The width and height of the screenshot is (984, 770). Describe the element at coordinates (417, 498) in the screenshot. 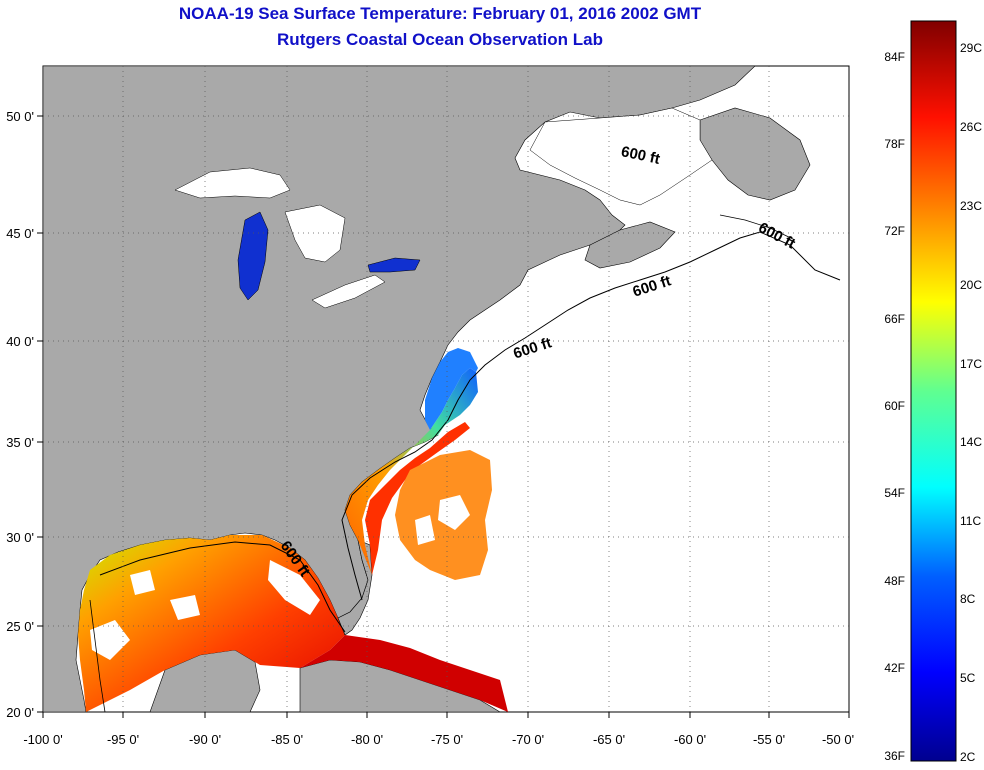

I see `sst-gulf-stream-core` at that location.